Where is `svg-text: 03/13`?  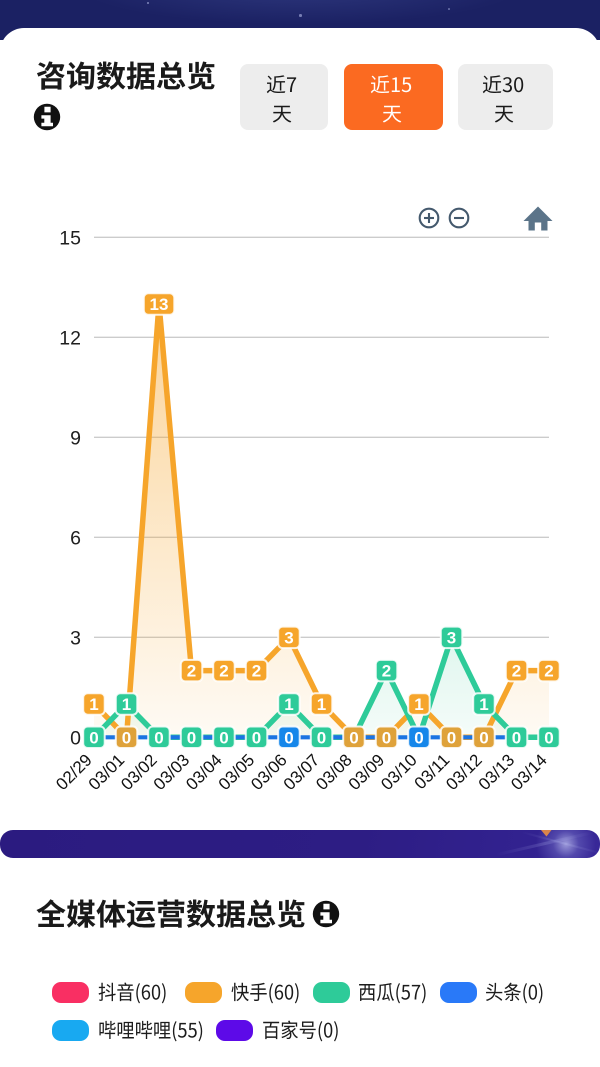
svg-text: 03/13 is located at coordinates (497, 772).